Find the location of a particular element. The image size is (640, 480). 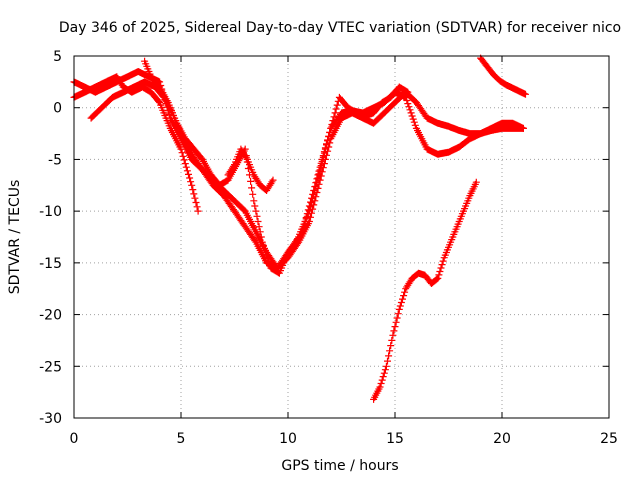

x-tick-label: 10 is located at coordinates (288, 439).